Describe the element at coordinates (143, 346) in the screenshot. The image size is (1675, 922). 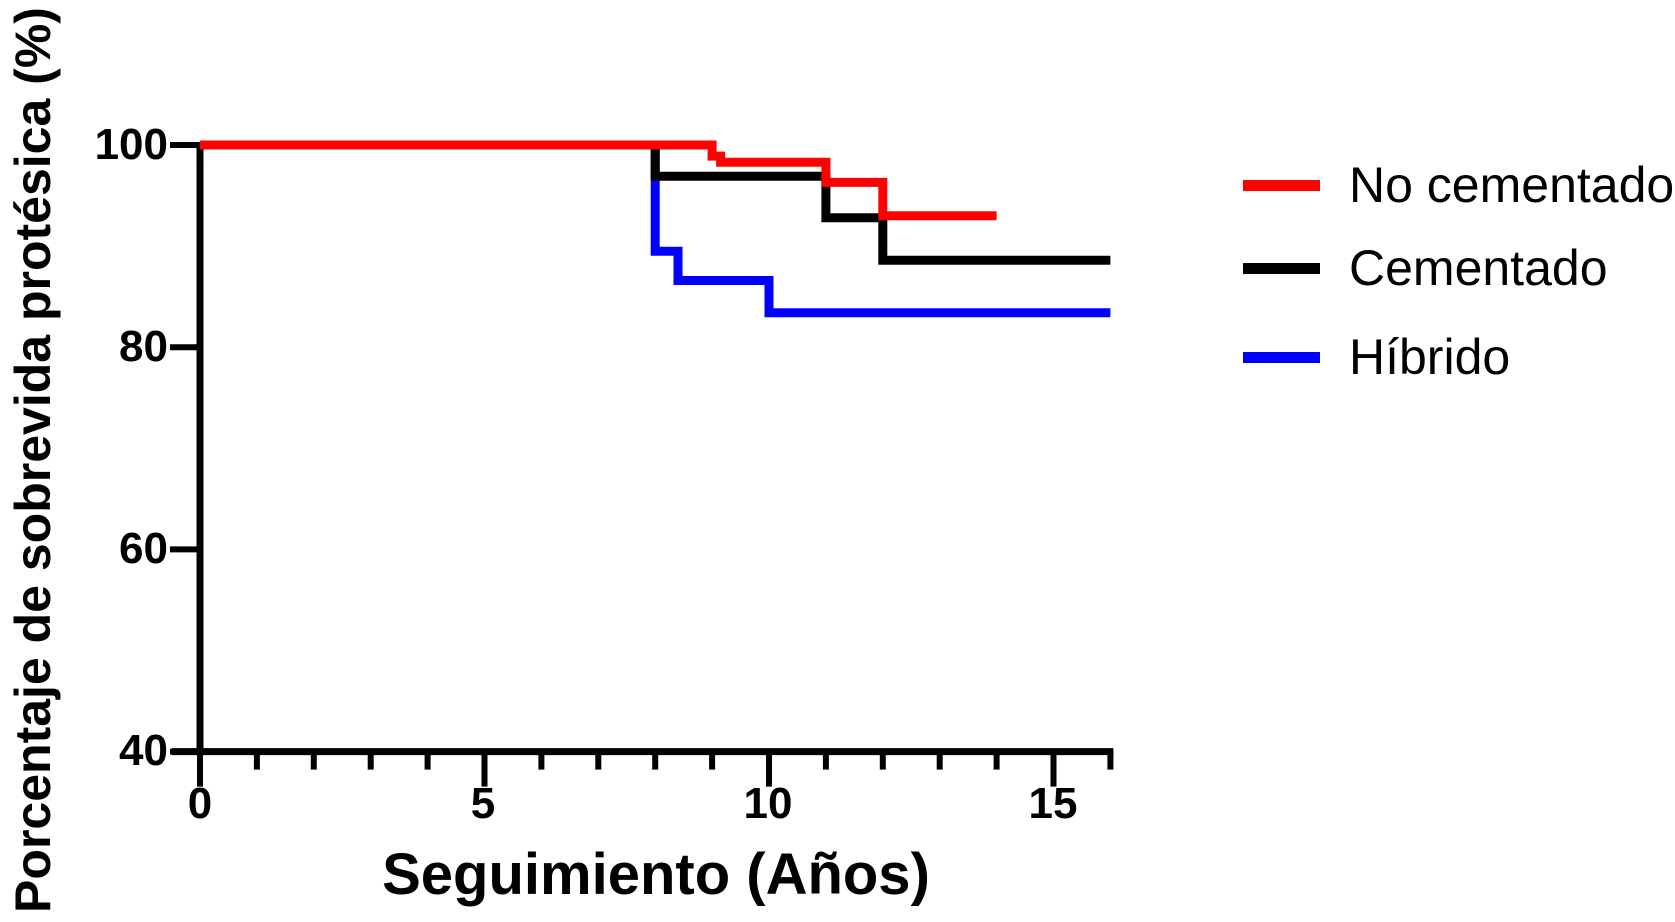
I see `y-tick-label-80: 80` at that location.